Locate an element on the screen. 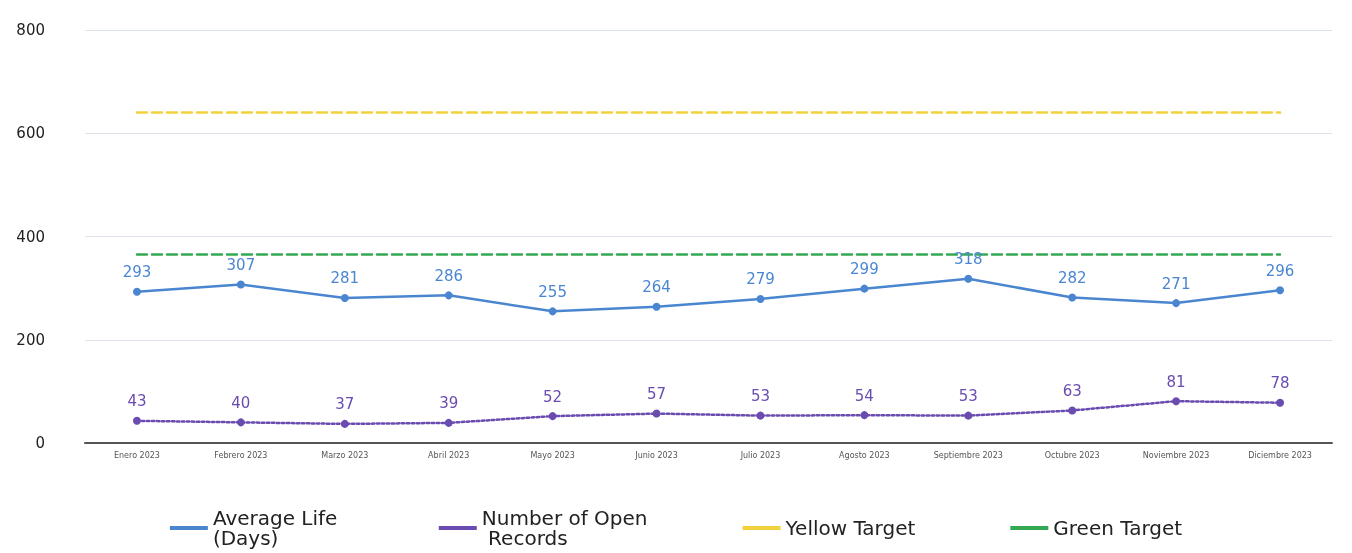 The image size is (1352, 553). data-label: 299 is located at coordinates (864, 269).